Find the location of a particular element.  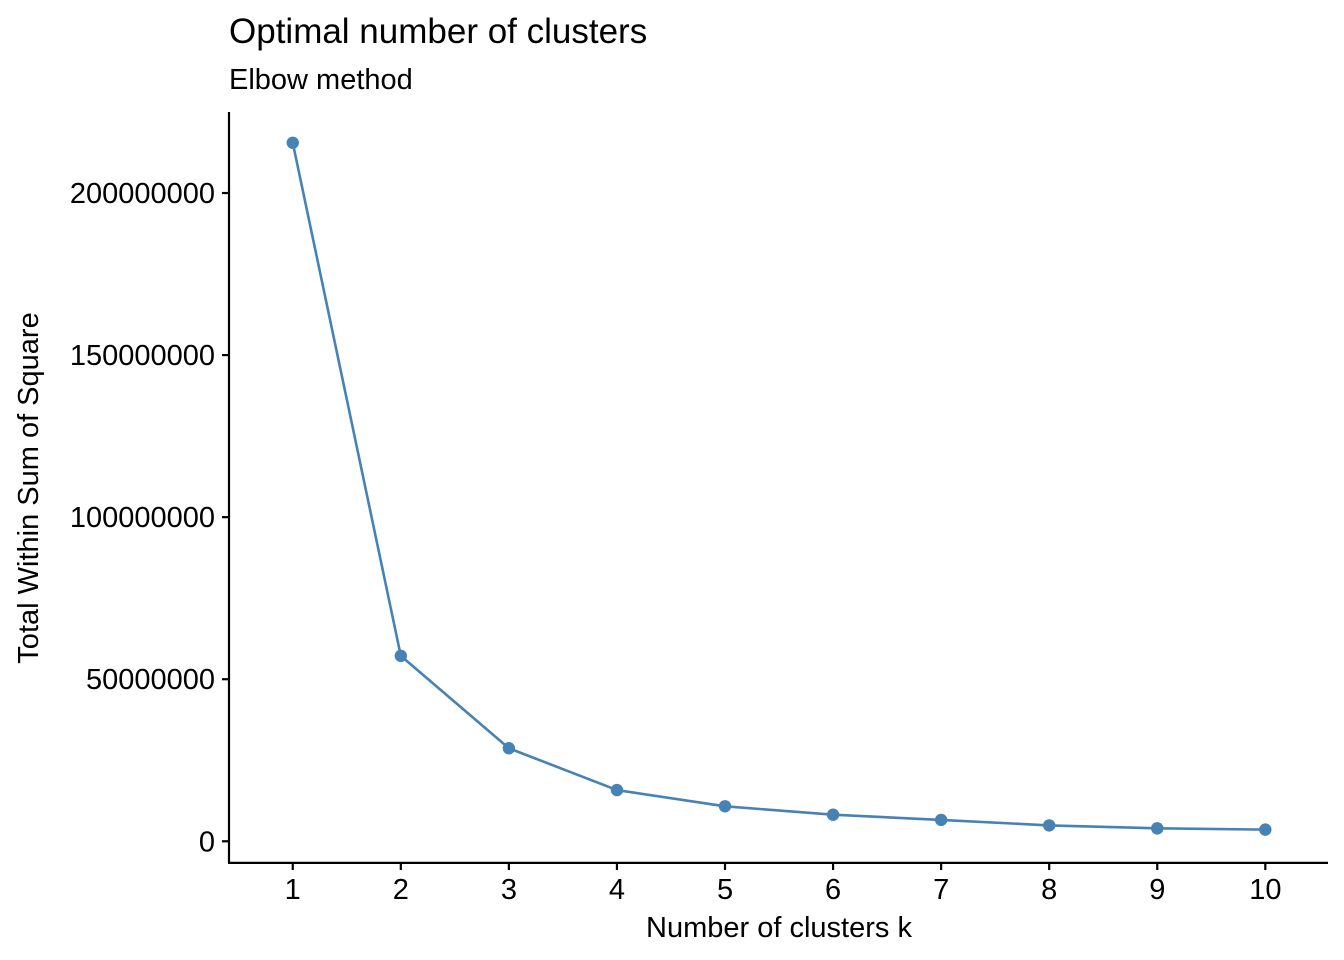

x-axis-label: Number of clusters k is located at coordinates (779, 928).